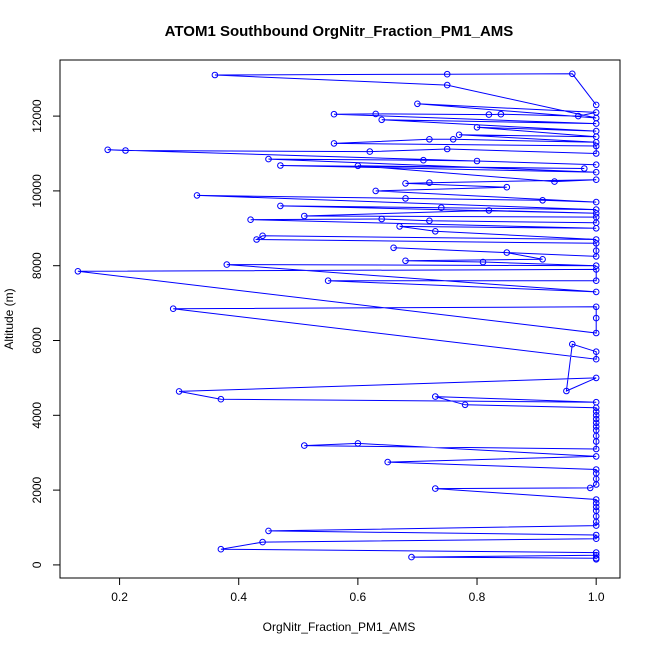 This screenshot has height=650, width=650. Describe the element at coordinates (339, 627) in the screenshot. I see `x-axis-label: OrgNitr_Fraction_PM1_AMS` at that location.